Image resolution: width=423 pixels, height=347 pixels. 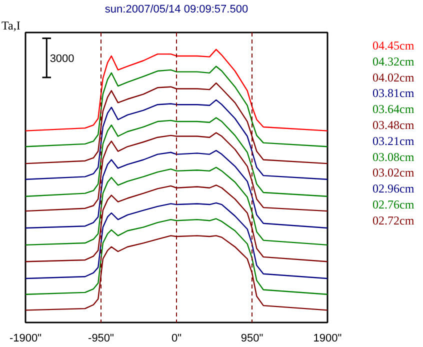 I want to click on x-tick-label: 950", so click(x=252, y=338).